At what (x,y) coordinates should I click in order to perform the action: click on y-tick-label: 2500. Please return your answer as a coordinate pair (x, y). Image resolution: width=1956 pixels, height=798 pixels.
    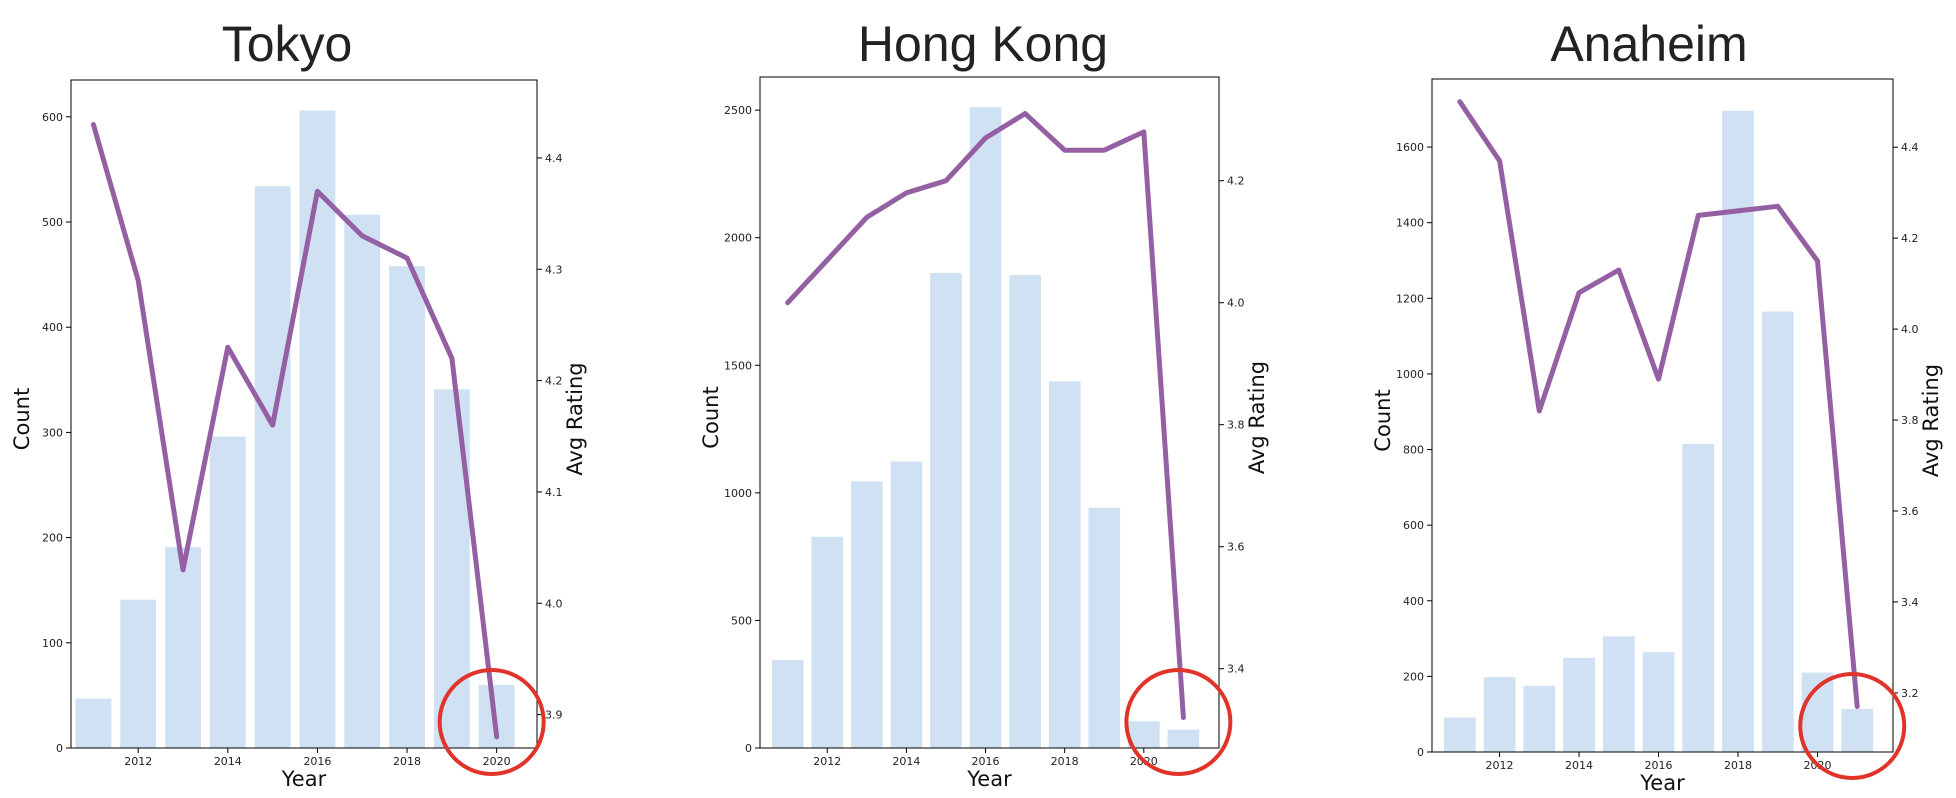
    Looking at the image, I should click on (738, 110).